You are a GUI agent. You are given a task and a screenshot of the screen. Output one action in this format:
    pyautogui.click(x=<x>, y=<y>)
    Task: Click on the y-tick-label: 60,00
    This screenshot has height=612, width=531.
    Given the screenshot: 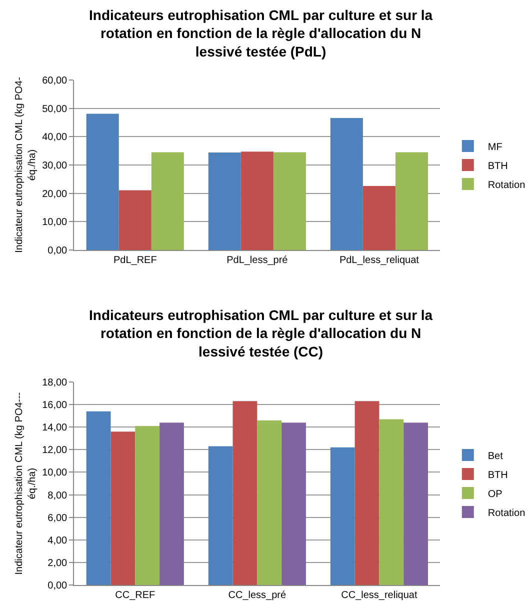 What is the action you would take?
    pyautogui.click(x=55, y=81)
    